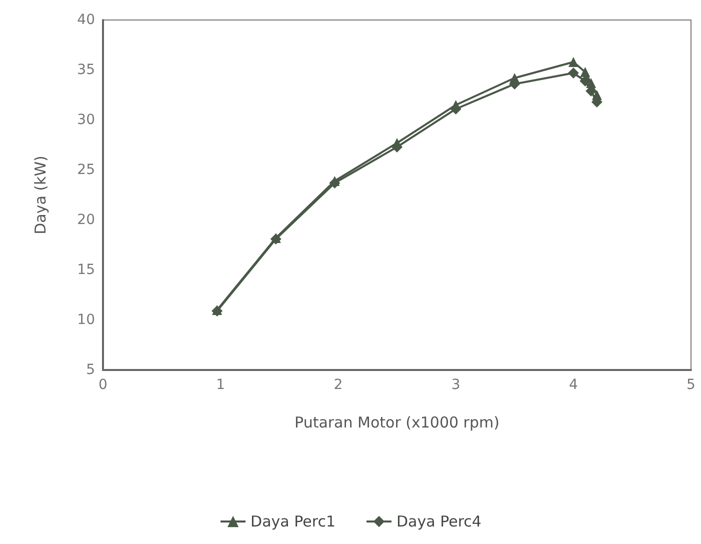 The height and width of the screenshot is (544, 701). Describe the element at coordinates (90, 370) in the screenshot. I see `y-tick-label: 5` at that location.